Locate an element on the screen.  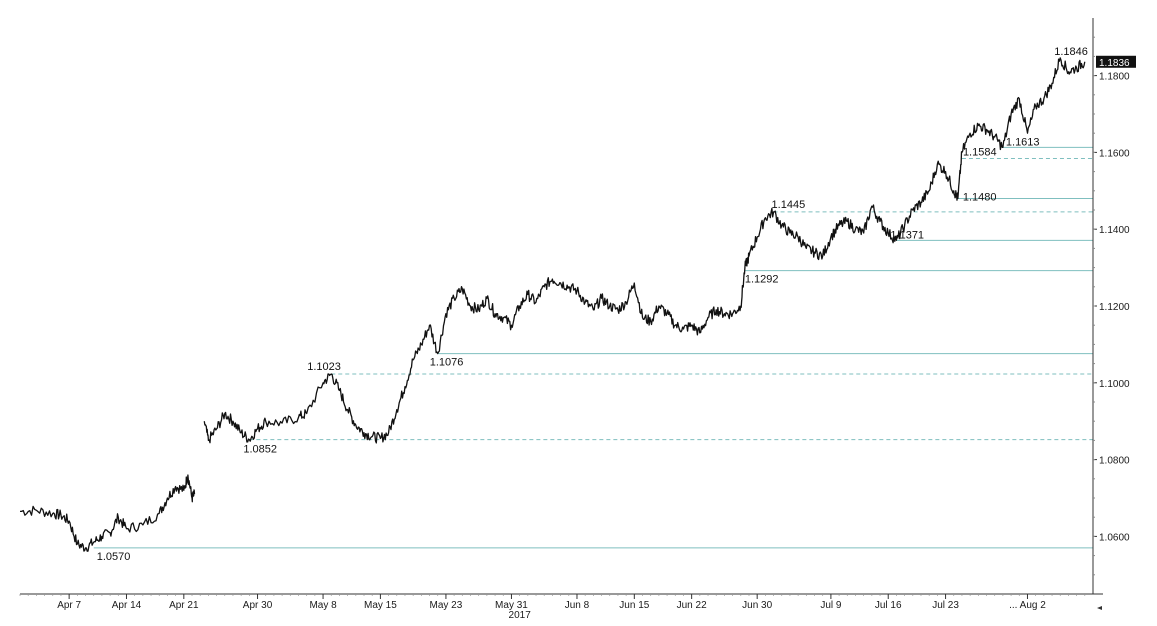
y-tick-label-1-1800: 1.1800 is located at coordinates (1114, 77).